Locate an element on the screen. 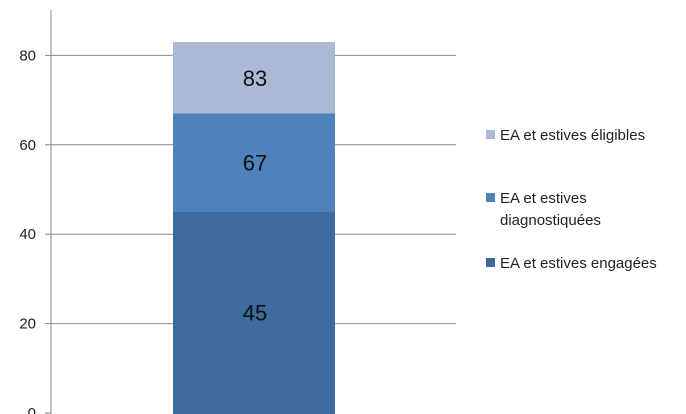 The width and height of the screenshot is (686, 414). legend-item-eligibles: EA et estives éligibles is located at coordinates (585, 136).